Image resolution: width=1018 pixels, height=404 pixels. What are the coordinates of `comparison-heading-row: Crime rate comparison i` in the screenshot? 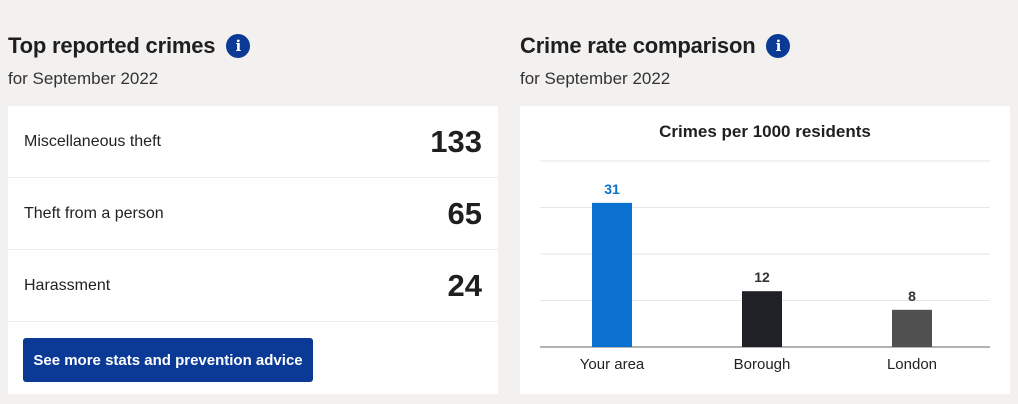 It's located at (655, 46).